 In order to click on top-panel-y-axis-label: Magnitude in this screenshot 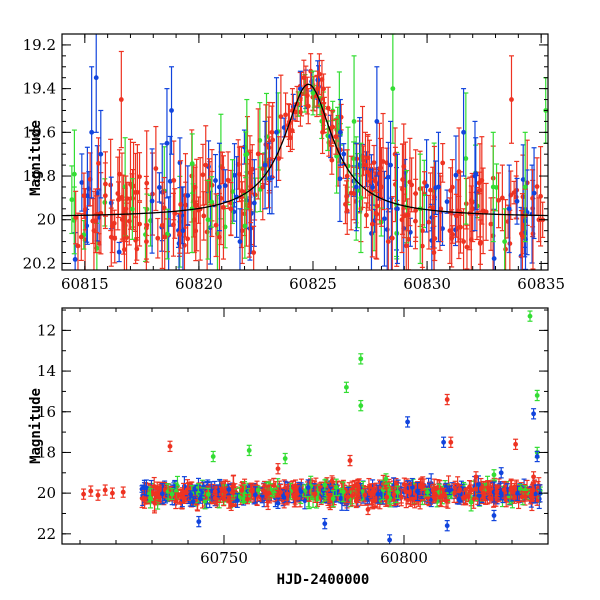, I will do `click(36, 158)`.